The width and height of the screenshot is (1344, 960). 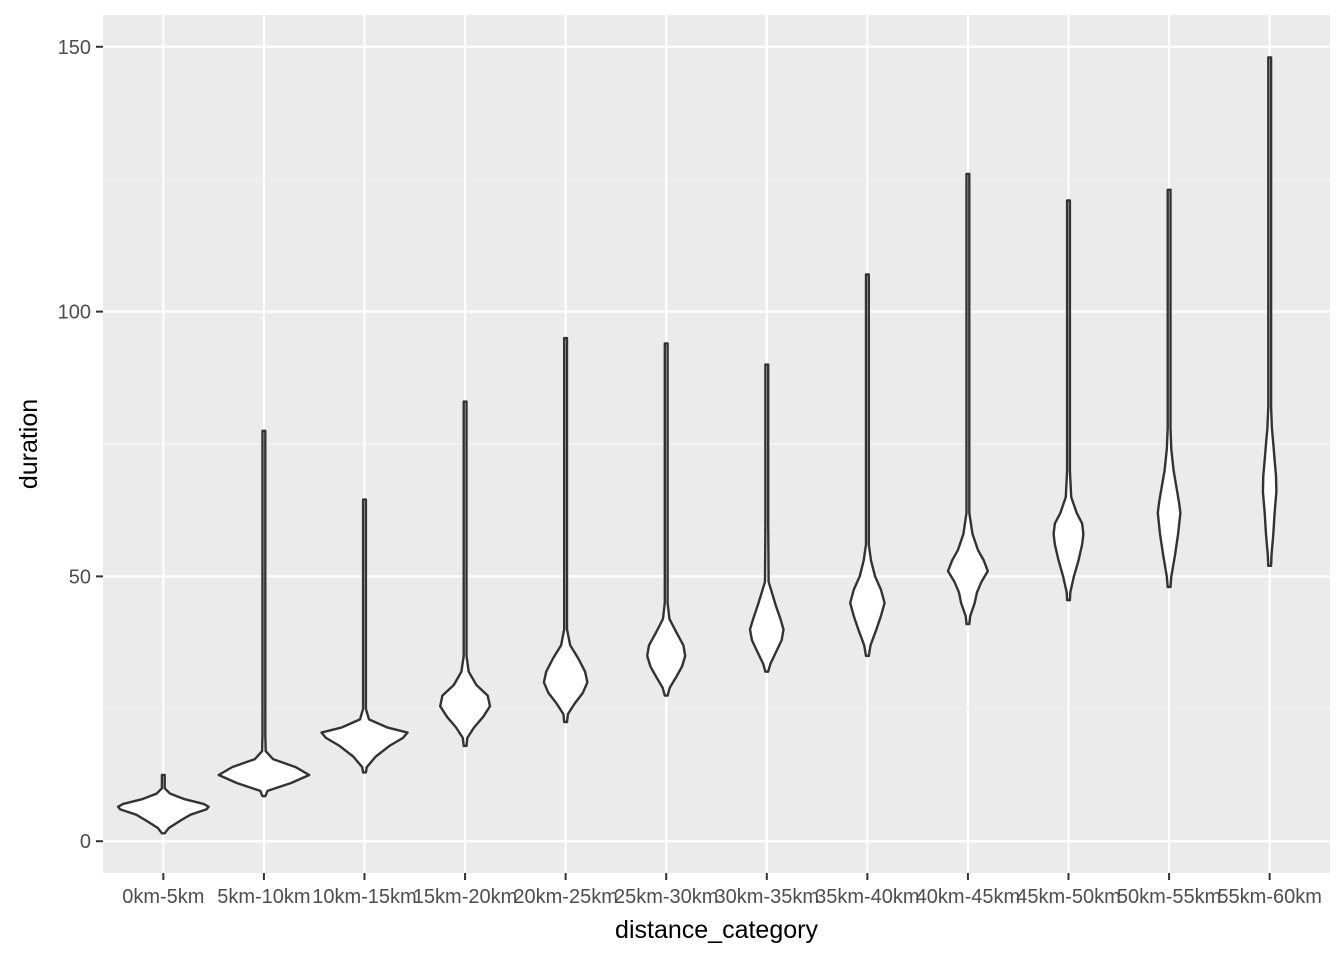 I want to click on y-tick-label: 150, so click(x=74, y=48).